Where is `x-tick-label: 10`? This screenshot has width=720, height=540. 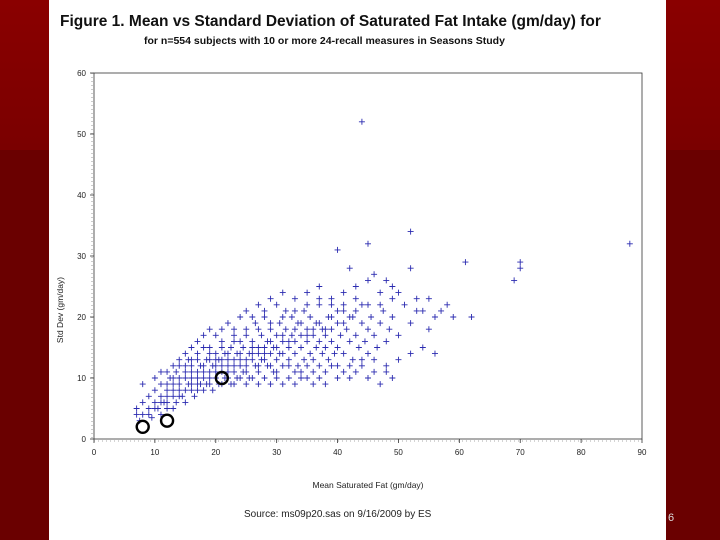
x-tick-label: 10 is located at coordinates (154, 452).